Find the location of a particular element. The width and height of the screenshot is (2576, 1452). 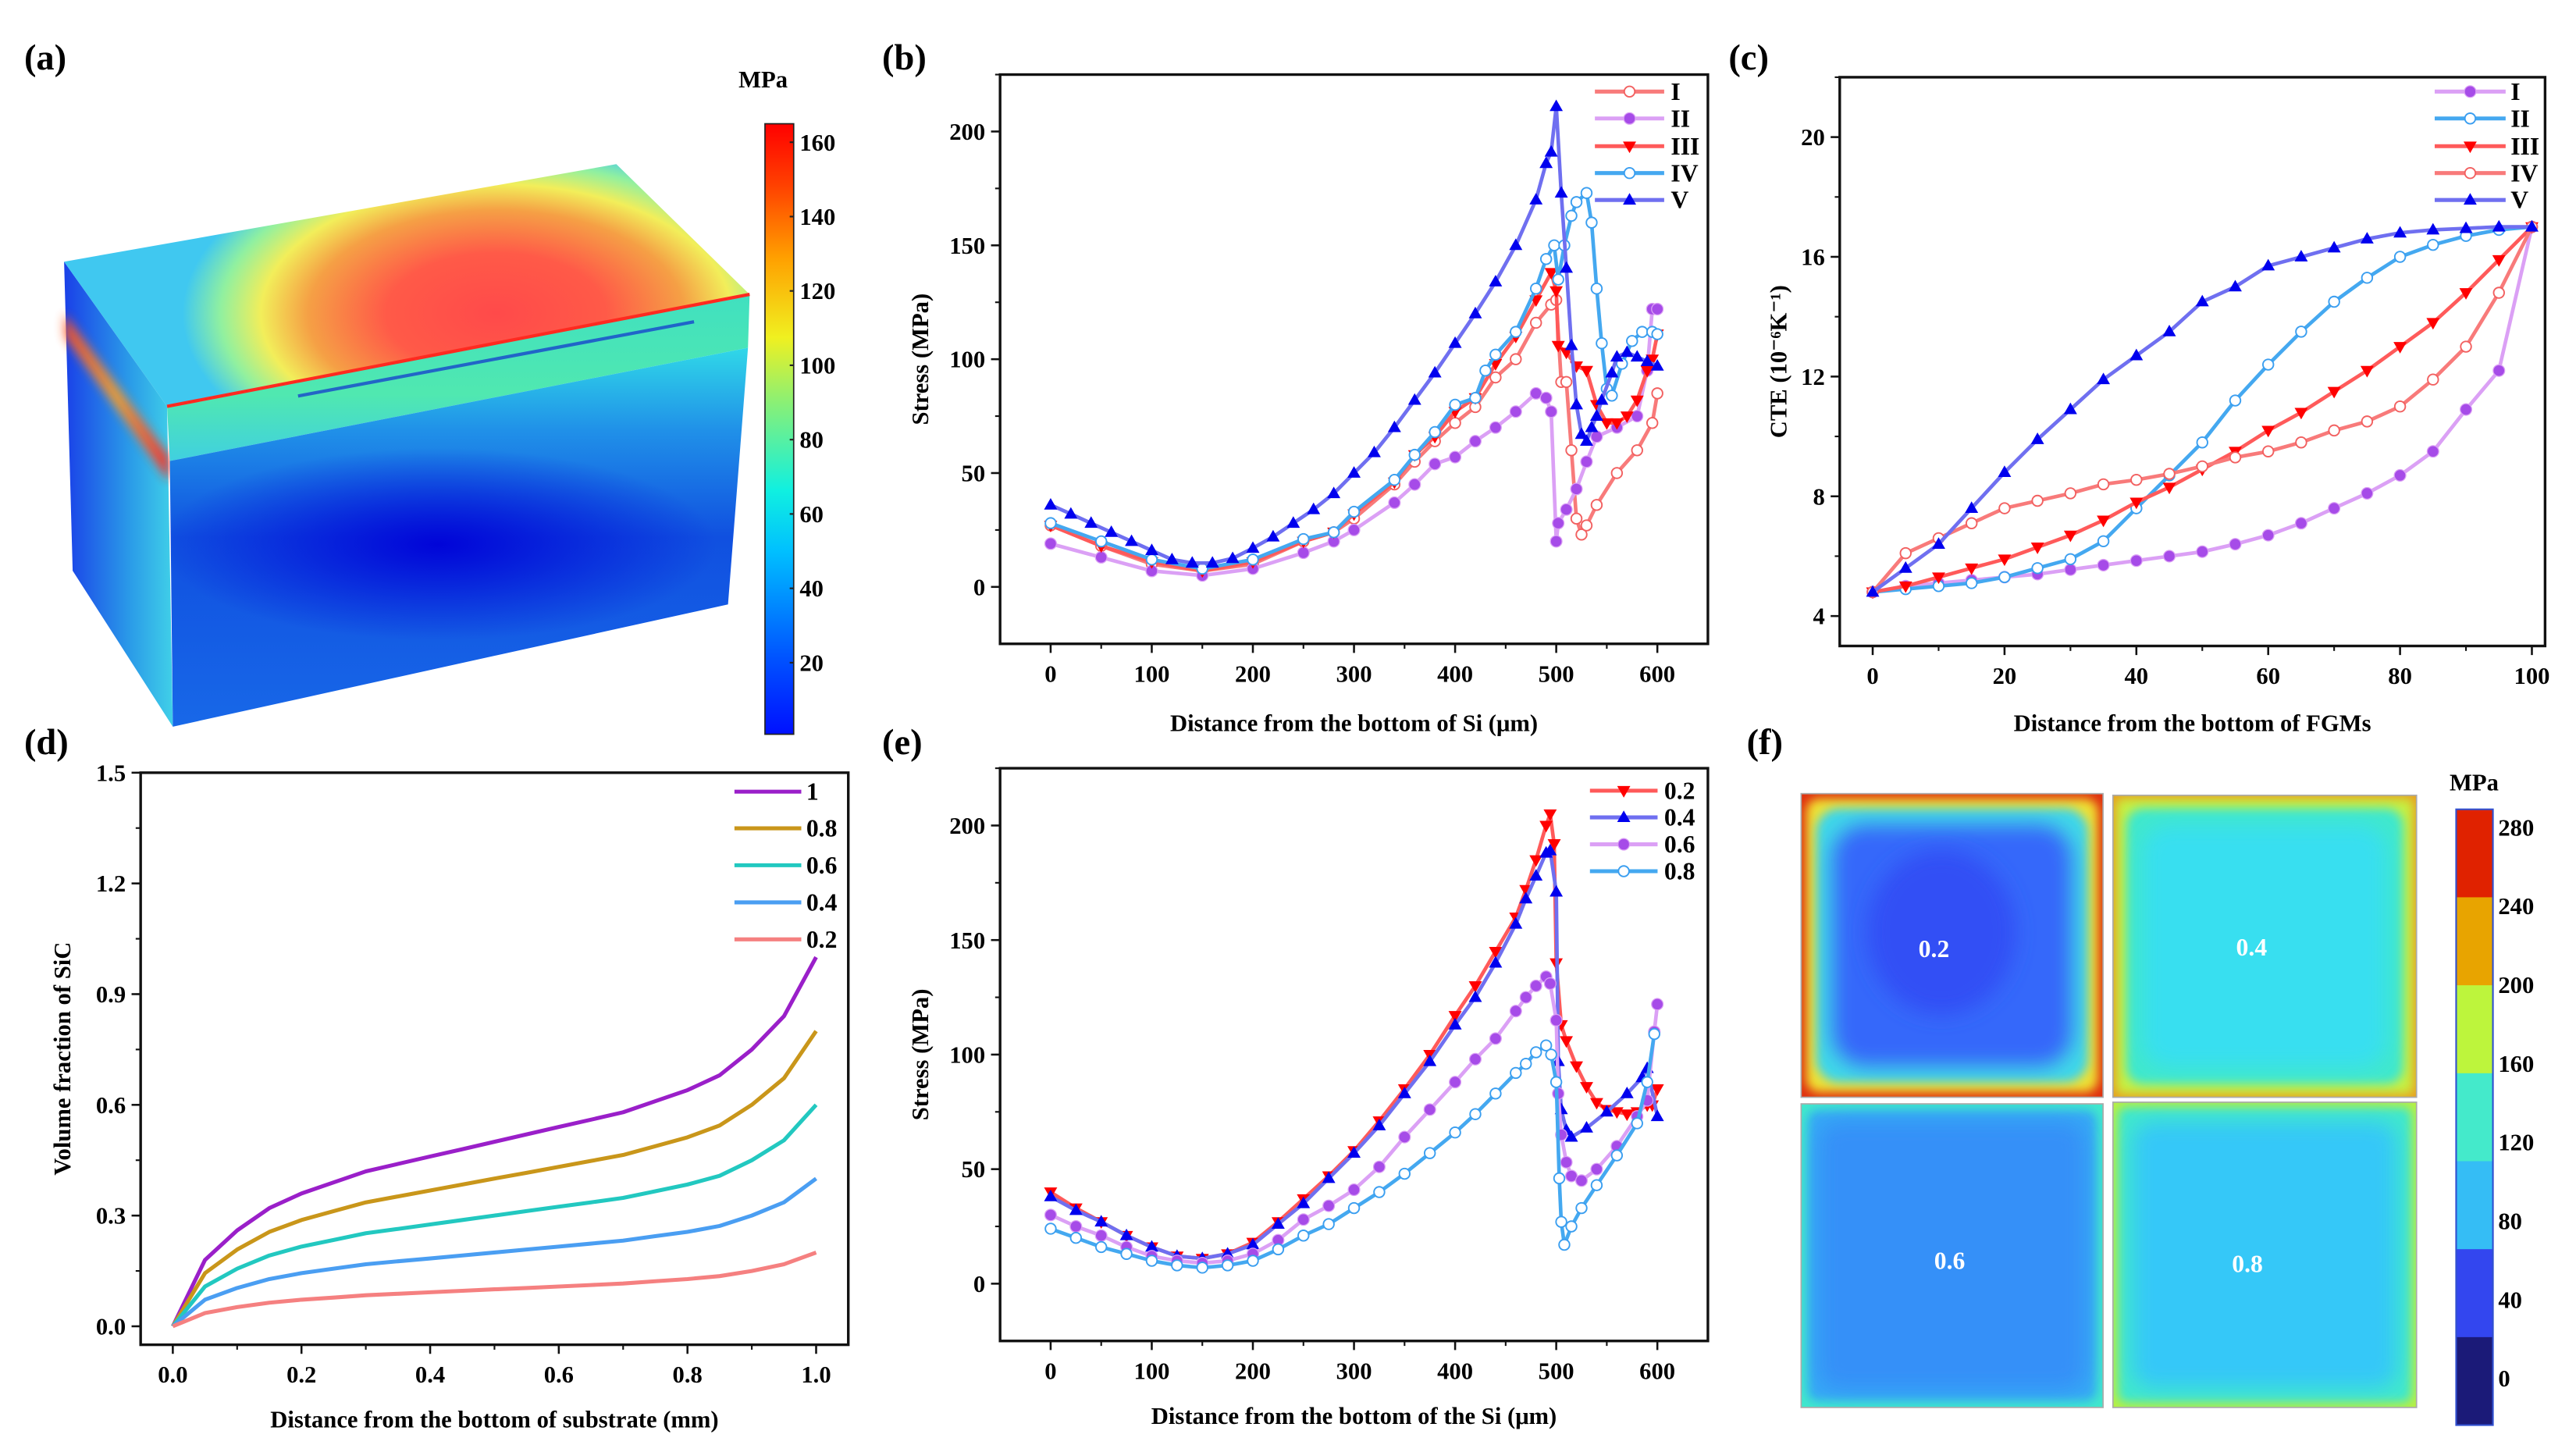

x-tick-label: 600 is located at coordinates (1657, 673).